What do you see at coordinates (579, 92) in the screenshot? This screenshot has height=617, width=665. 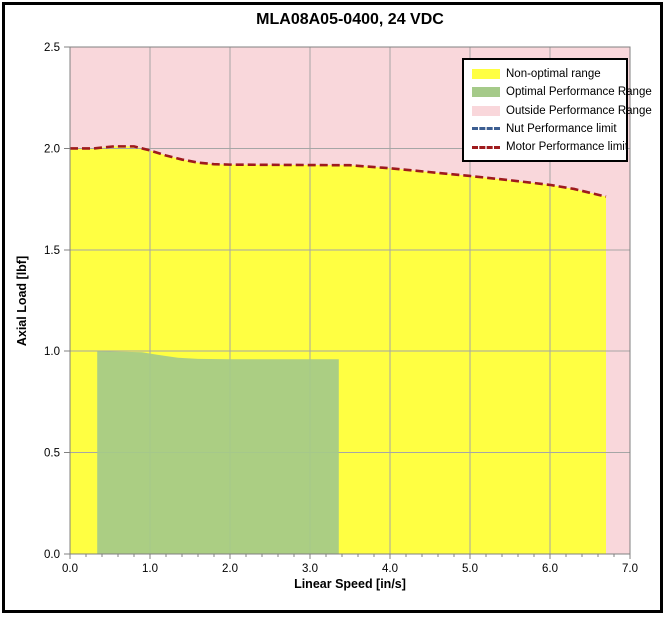 I see `legend-label: Optimal Performance Range` at bounding box center [579, 92].